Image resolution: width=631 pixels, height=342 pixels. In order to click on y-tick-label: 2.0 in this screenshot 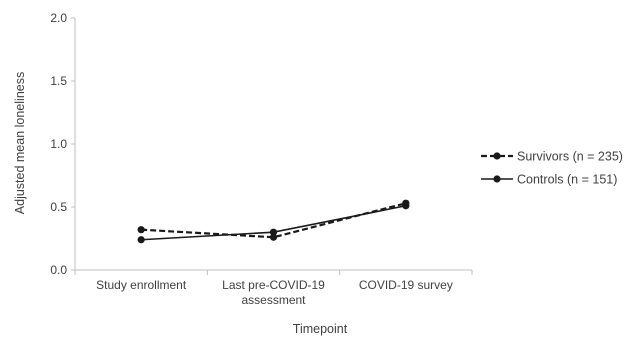, I will do `click(58, 18)`.